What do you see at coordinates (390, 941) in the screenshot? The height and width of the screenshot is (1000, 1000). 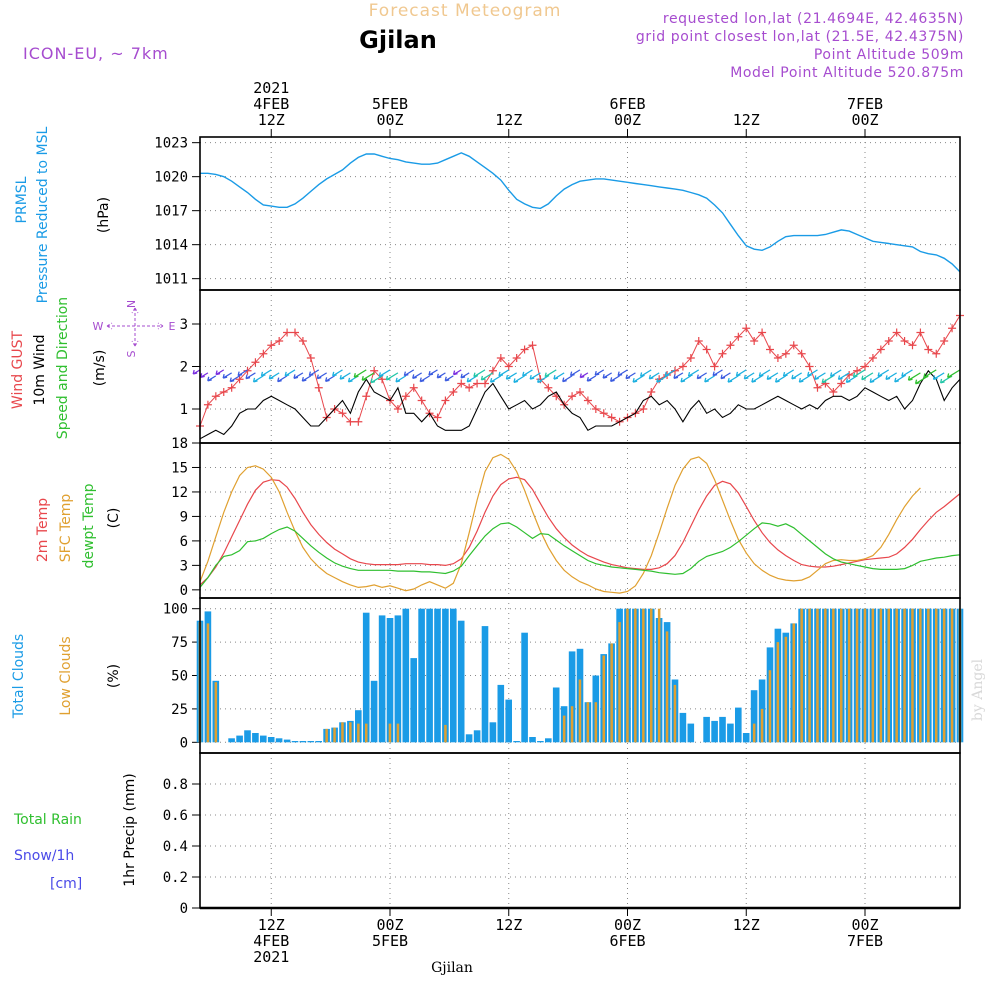 I see `time-label-bottom: 5FEB` at bounding box center [390, 941].